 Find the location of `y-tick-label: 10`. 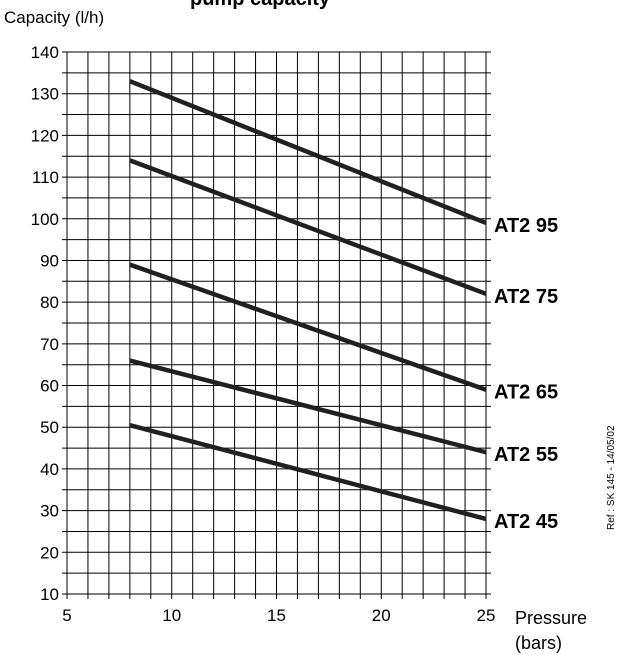

y-tick-label: 10 is located at coordinates (49, 594).